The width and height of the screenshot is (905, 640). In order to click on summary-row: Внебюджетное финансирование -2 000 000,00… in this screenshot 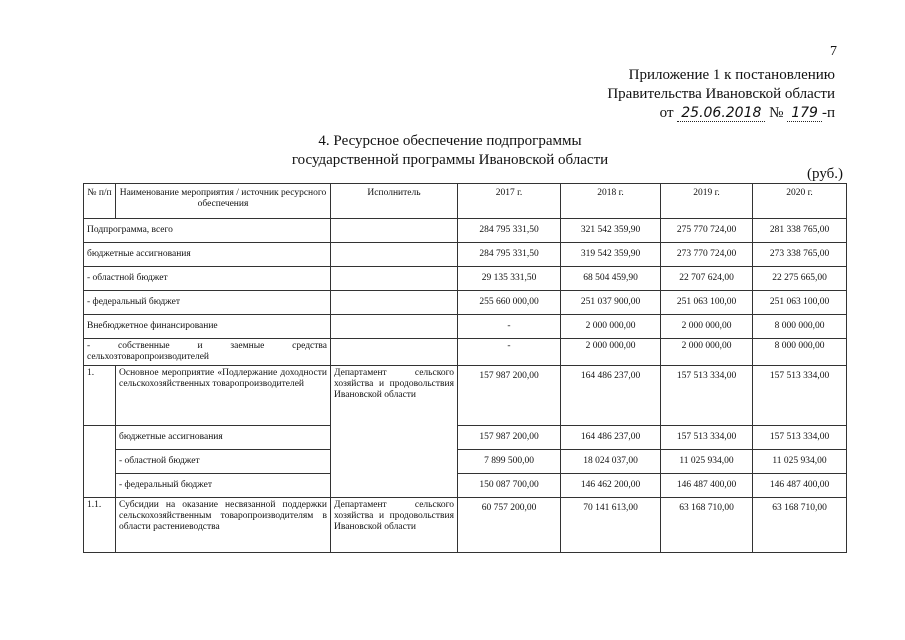, I will do `click(465, 326)`.